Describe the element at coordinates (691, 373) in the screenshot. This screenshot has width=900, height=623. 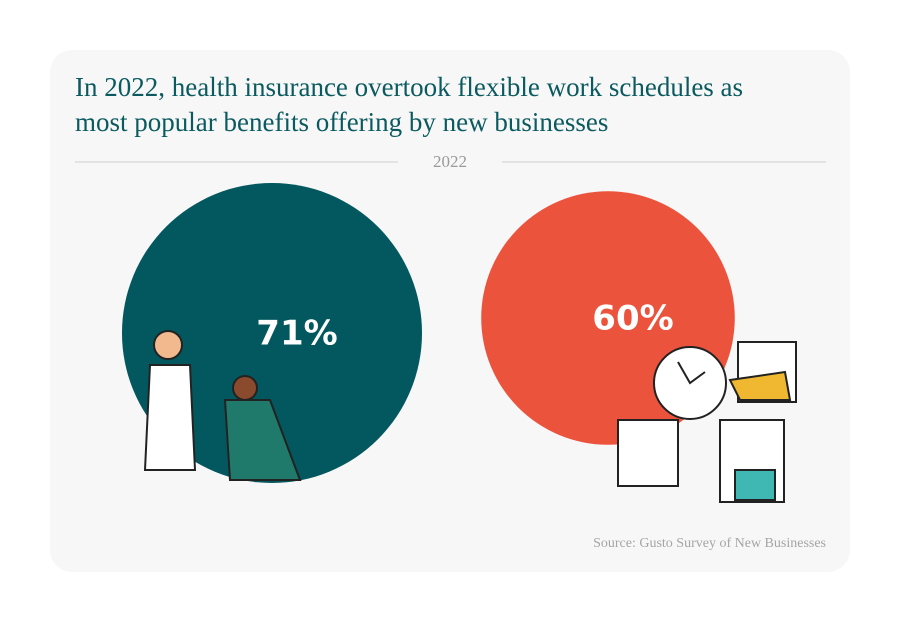
I see `clock-hands` at that location.